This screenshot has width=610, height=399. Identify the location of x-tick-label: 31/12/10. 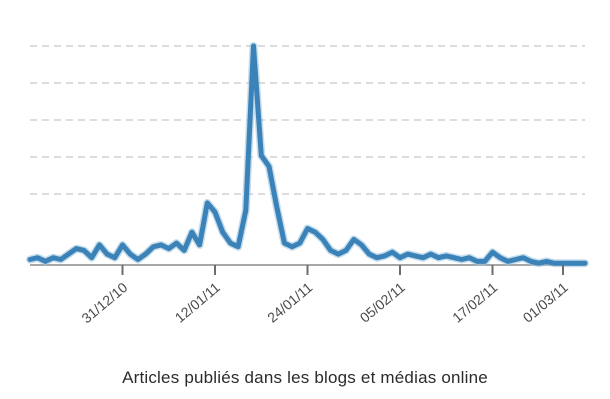
(104, 302).